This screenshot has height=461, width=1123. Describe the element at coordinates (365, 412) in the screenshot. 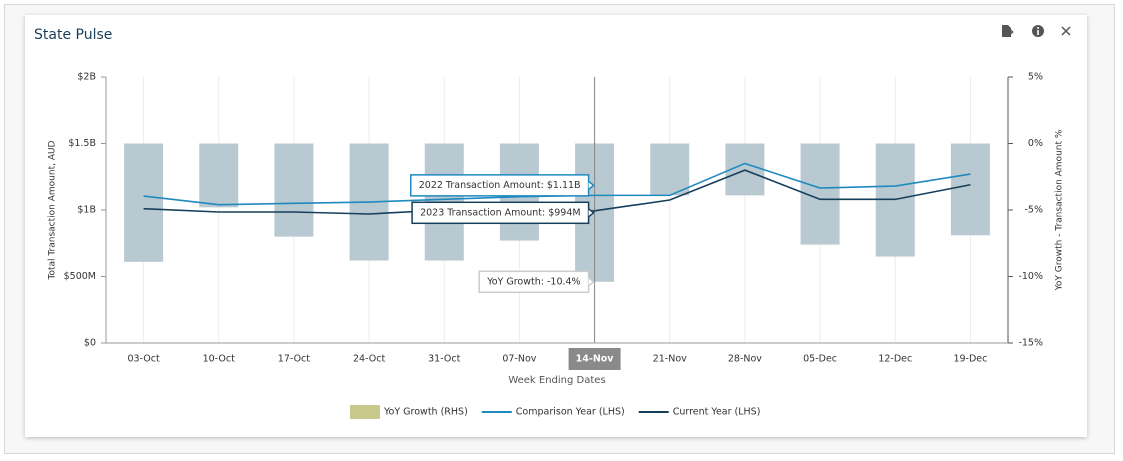

I see `legend-swatch` at that location.